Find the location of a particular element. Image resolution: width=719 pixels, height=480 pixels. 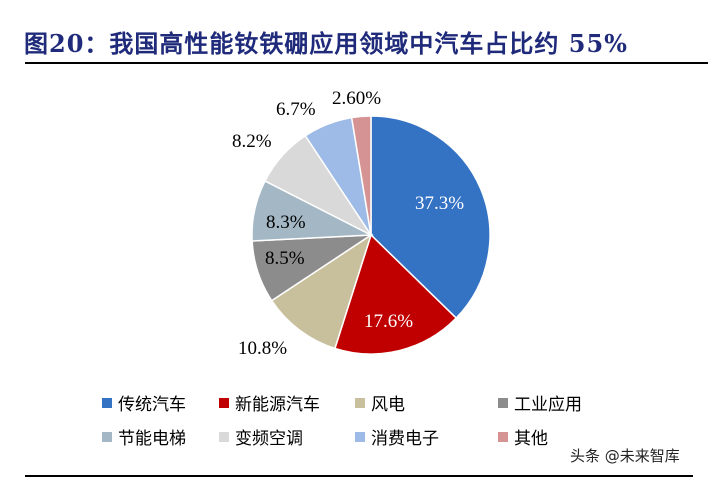

slice-label: 6.7% is located at coordinates (296, 109).